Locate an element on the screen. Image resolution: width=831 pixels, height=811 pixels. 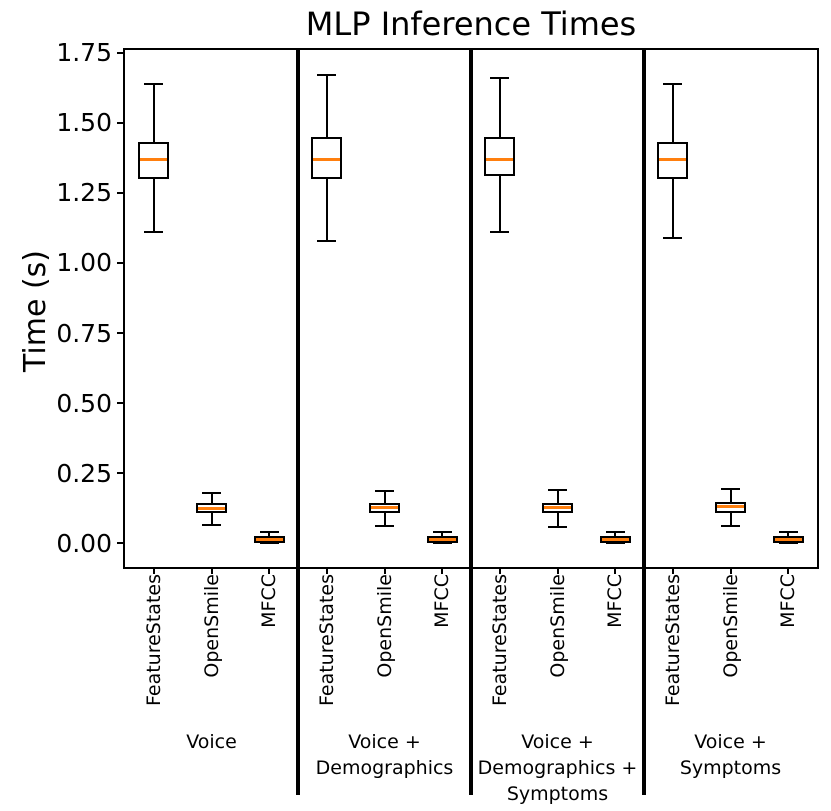
group-label: Voice + Demographics is located at coordinates (384, 755).